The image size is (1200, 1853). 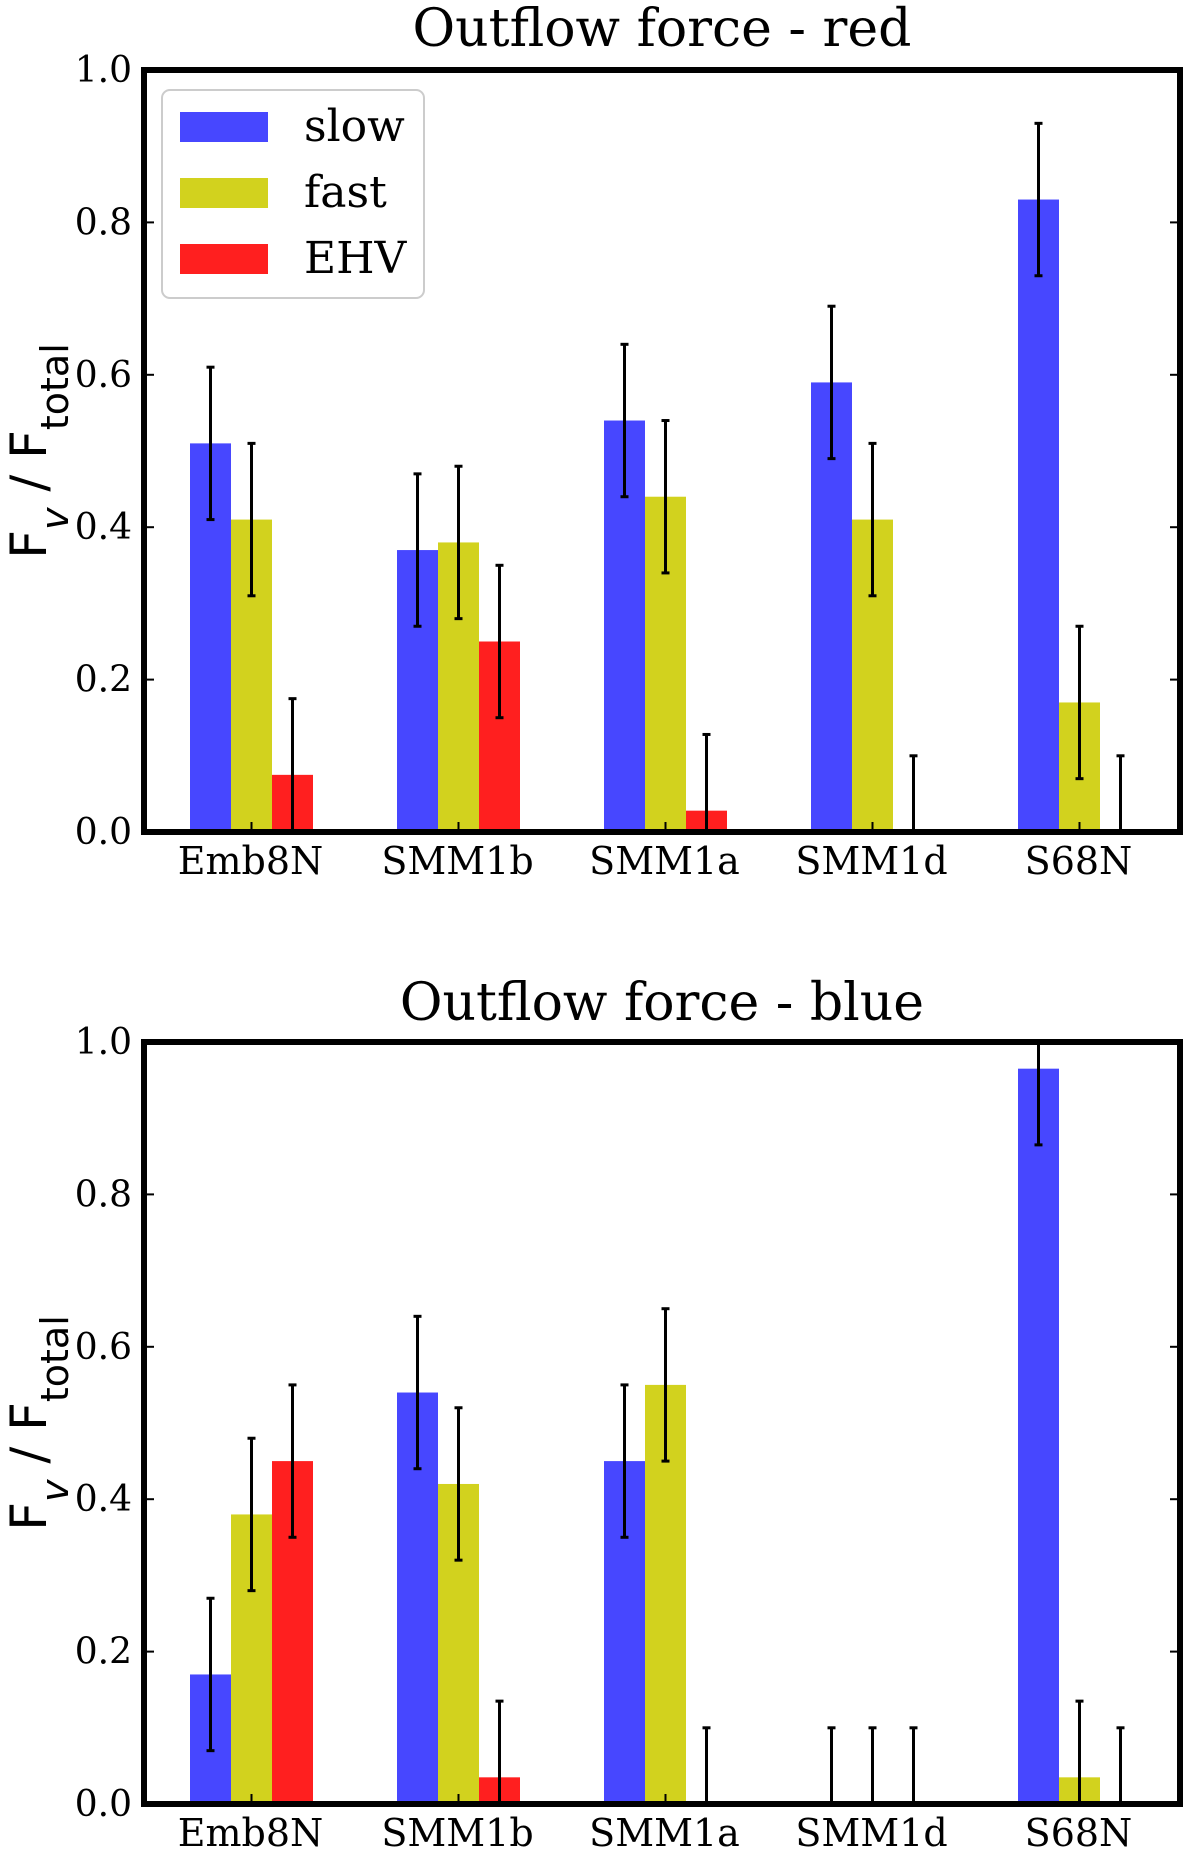 What do you see at coordinates (224, 259) in the screenshot?
I see `legend-swatch-ehv` at bounding box center [224, 259].